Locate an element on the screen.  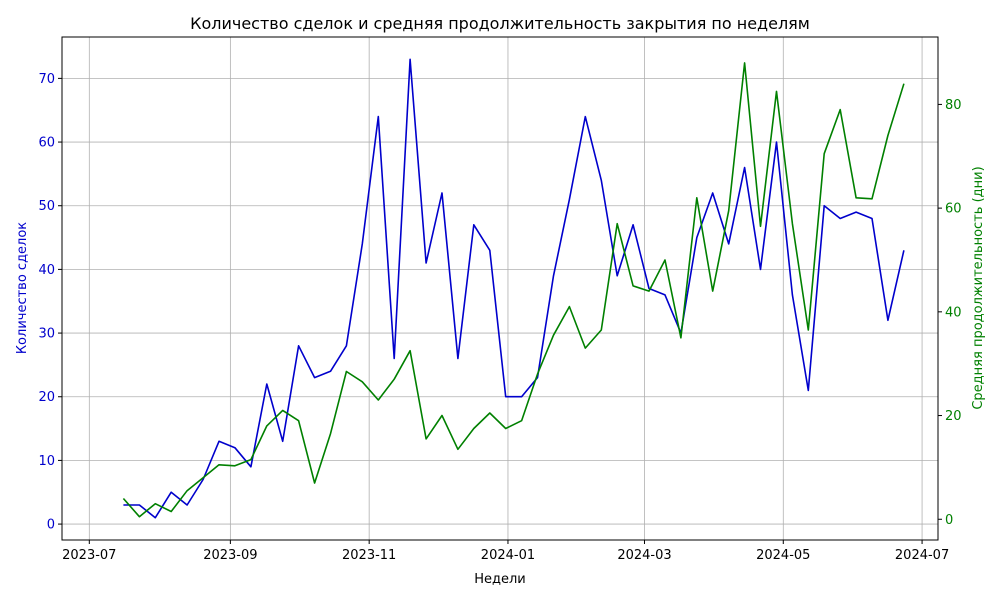
y-left-tick-label: 50 is located at coordinates (46, 206).